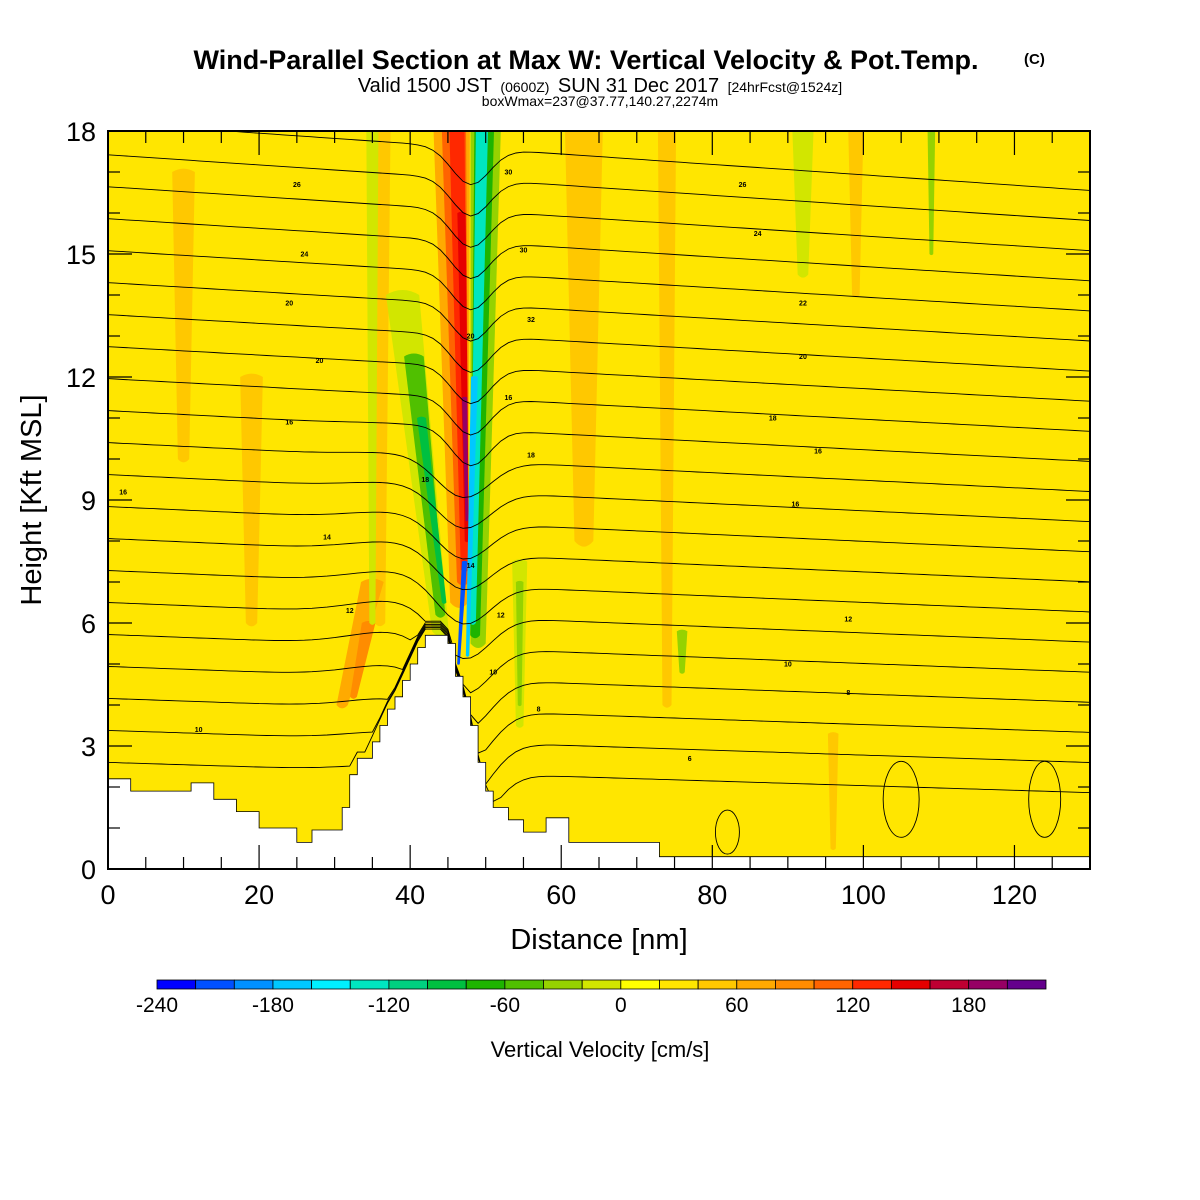 The height and width of the screenshot is (1200, 1200). What do you see at coordinates (410, 895) in the screenshot?
I see `x-tick-label: 40` at bounding box center [410, 895].